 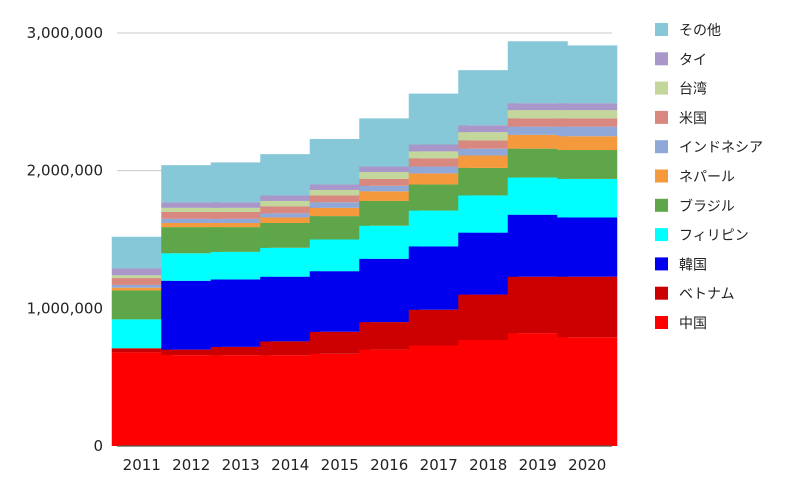 I want to click on legend-label: ベトナム, so click(x=707, y=295).